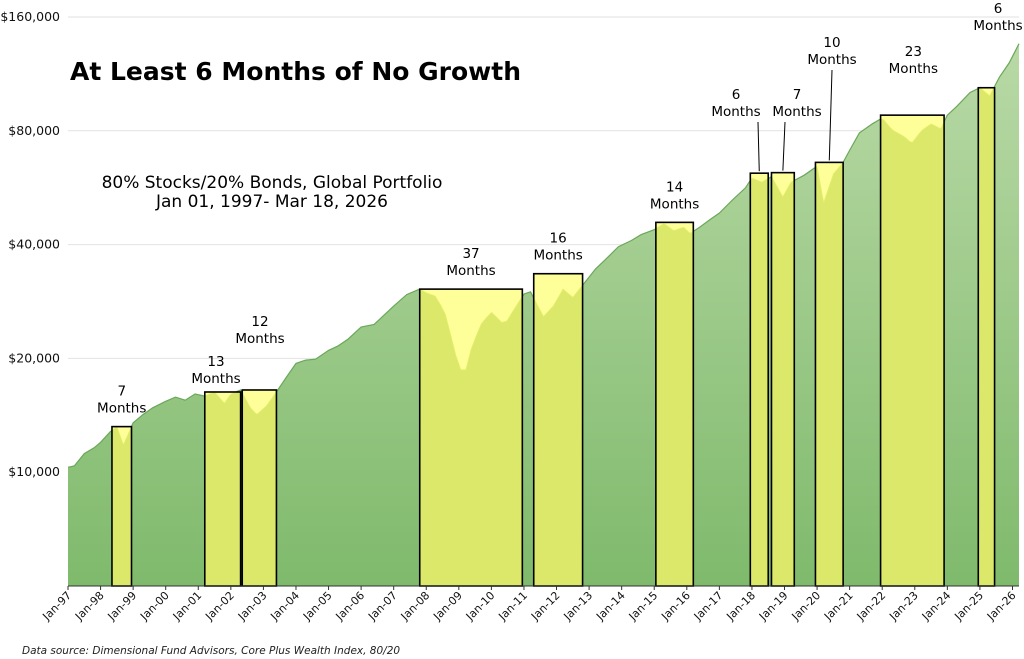 This screenshot has height=659, width=1024. What do you see at coordinates (295, 71) in the screenshot?
I see `chart-title: At Least 6 Months of No Growth` at bounding box center [295, 71].